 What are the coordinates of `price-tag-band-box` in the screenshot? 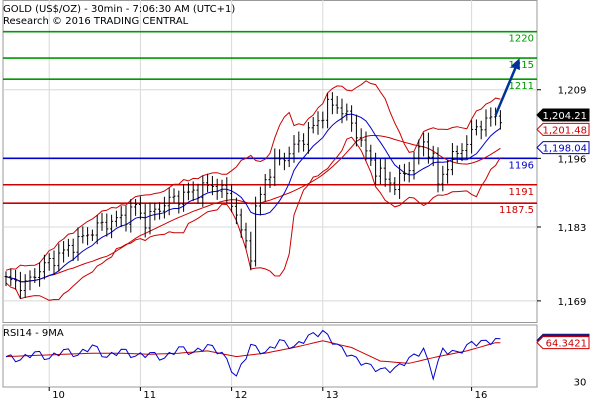 It's located at (563, 129).